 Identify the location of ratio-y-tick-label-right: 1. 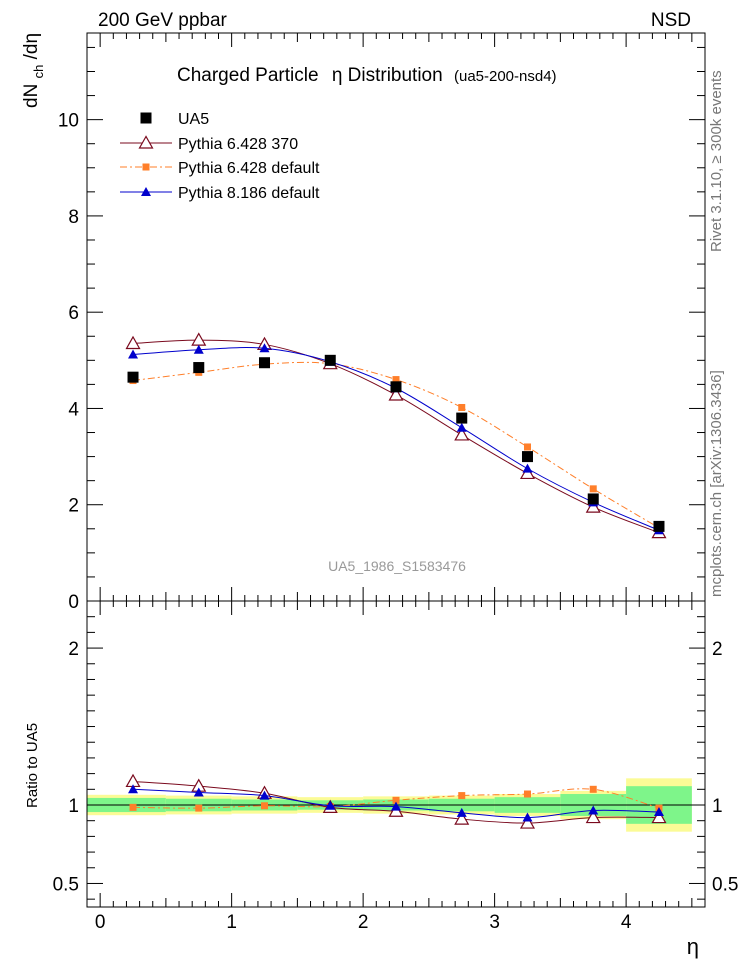
(717, 806).